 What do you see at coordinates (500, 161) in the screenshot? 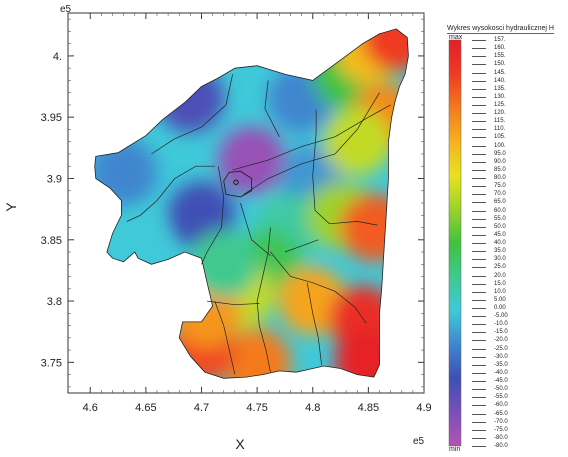
I see `legend-value-label: 90.0` at bounding box center [500, 161].